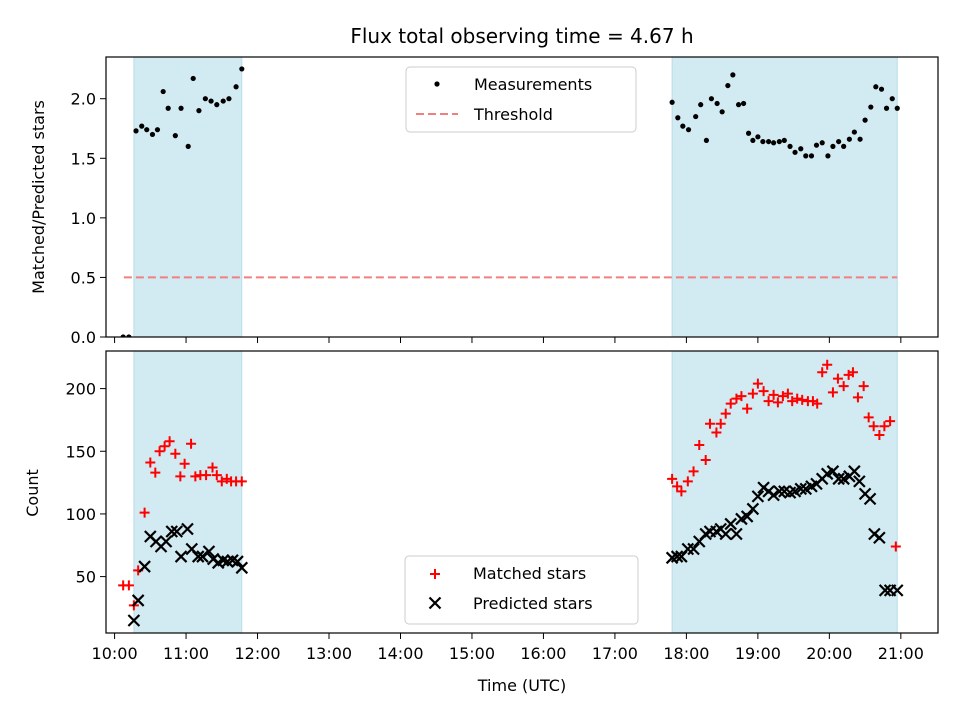  I want to click on count-shaded-interval, so click(188, 492).